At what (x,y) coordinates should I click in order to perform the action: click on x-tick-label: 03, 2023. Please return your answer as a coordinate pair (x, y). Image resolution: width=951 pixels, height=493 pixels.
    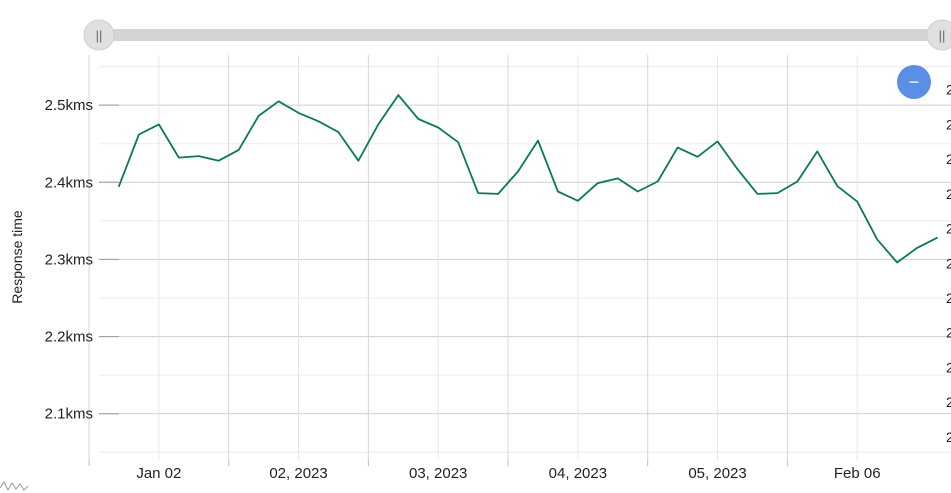
    Looking at the image, I should click on (438, 473).